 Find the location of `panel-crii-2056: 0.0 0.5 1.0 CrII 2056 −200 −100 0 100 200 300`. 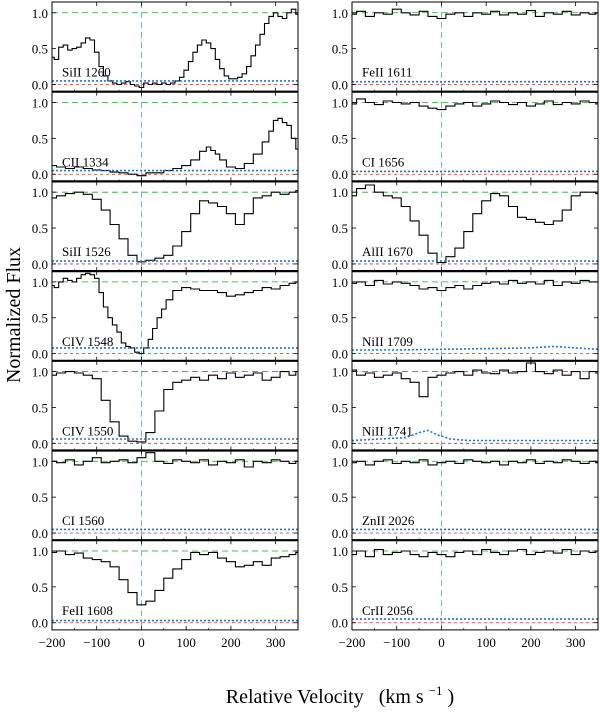

panel-crii-2056: 0.0 0.5 1.0 CrII 2056 −200 −100 0 100 200 300 is located at coordinates (465, 594).